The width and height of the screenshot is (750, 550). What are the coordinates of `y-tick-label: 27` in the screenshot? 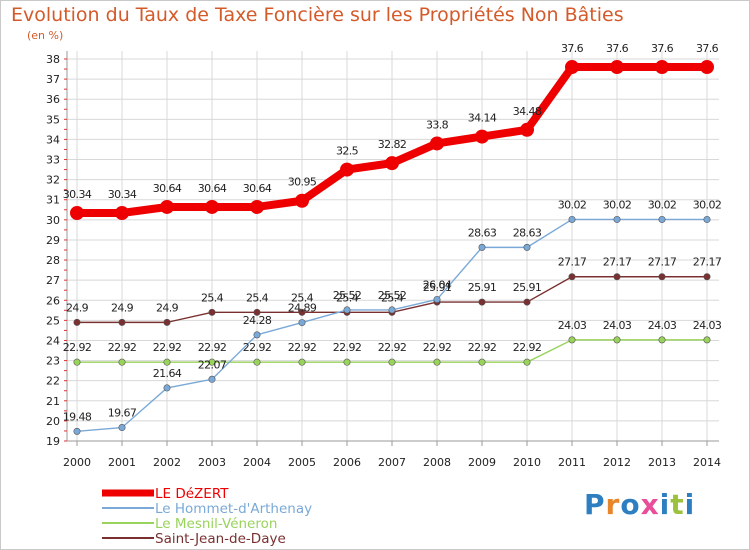 It's located at (53, 280).